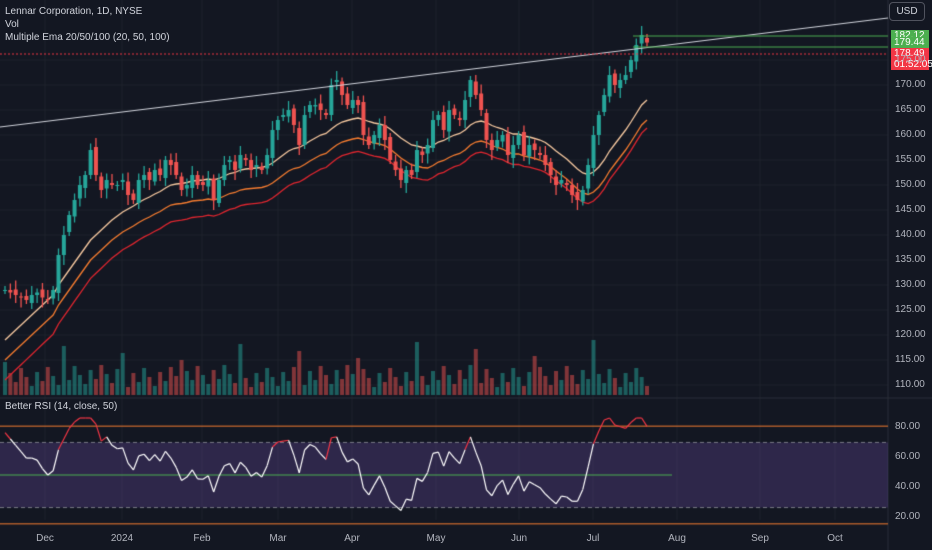  What do you see at coordinates (593, 538) in the screenshot?
I see `time-tick: Jul` at bounding box center [593, 538].